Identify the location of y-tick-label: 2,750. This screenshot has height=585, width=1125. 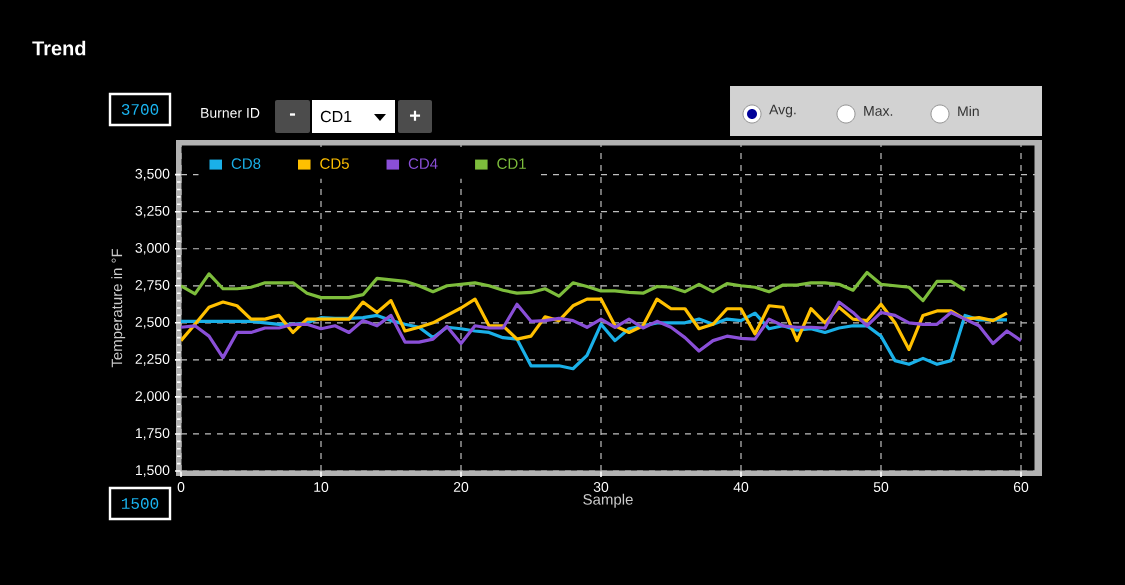
(152, 286).